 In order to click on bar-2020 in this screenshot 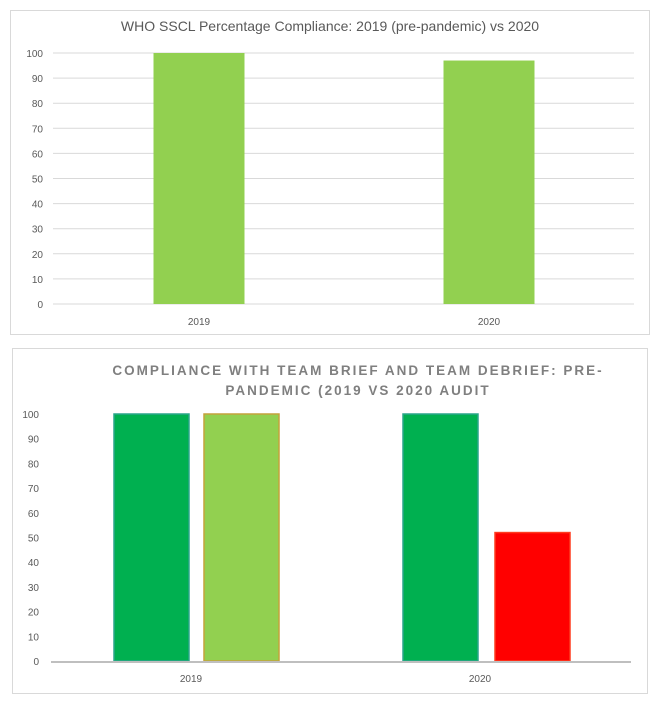, I will do `click(489, 182)`.